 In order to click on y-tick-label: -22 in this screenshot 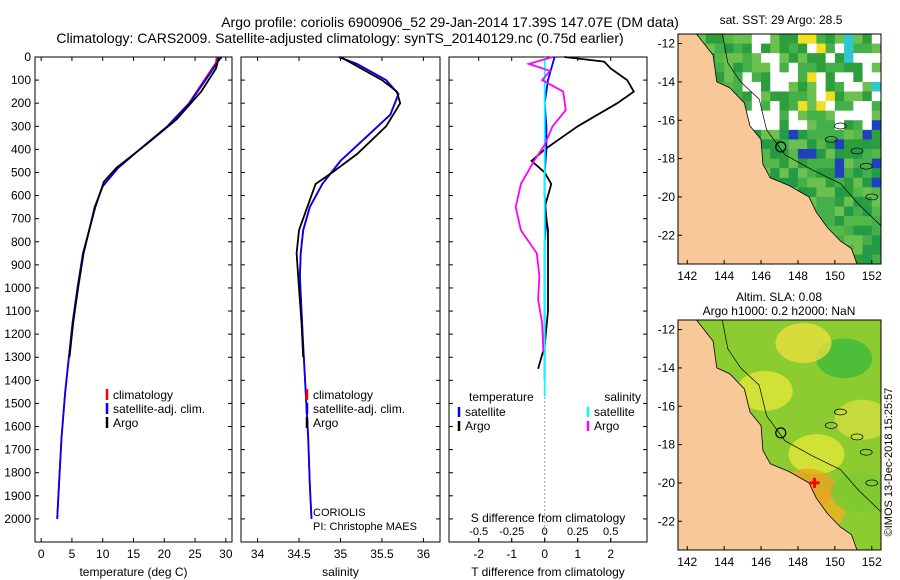, I will do `click(667, 521)`.